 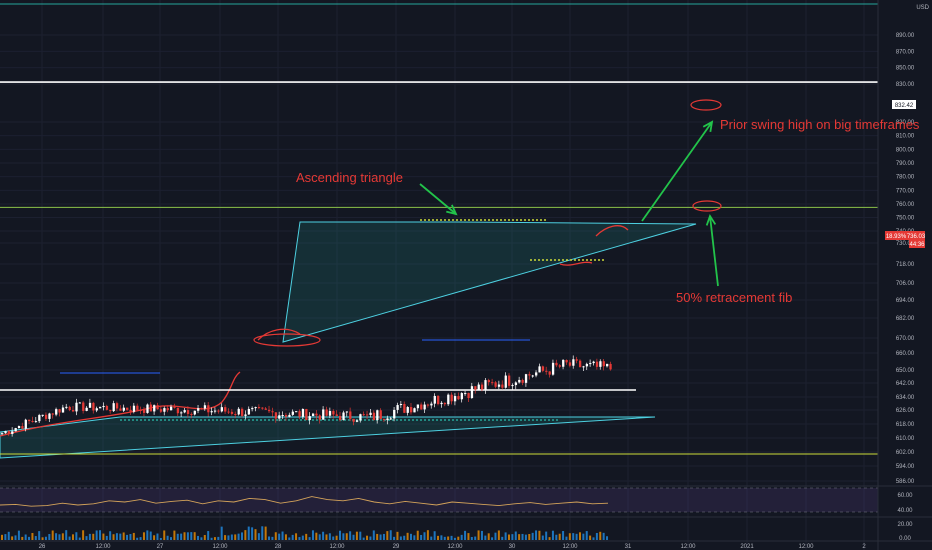 I want to click on price-tick-label: 650.00, so click(x=905, y=371).